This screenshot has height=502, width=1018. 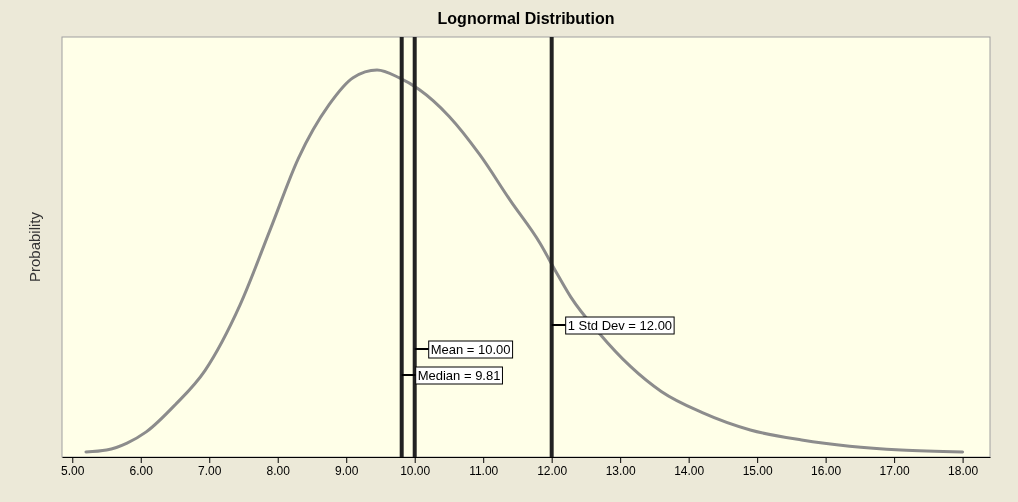 I want to click on x-tick-label: 11.00, so click(x=484, y=470).